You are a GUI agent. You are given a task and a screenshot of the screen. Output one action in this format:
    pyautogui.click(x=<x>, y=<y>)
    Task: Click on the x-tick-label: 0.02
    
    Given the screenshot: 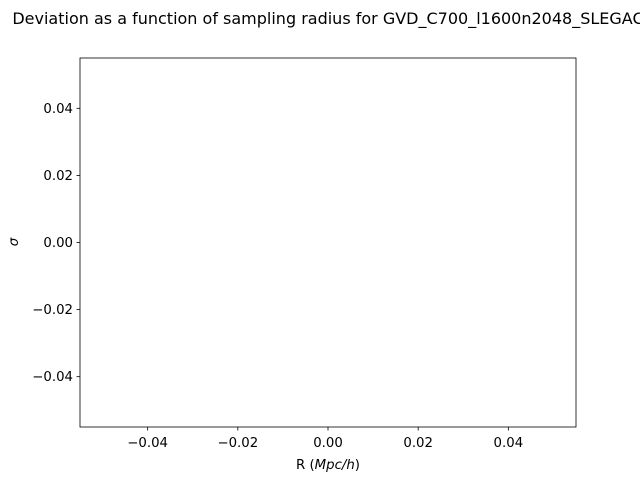 What is the action you would take?
    pyautogui.click(x=418, y=443)
    